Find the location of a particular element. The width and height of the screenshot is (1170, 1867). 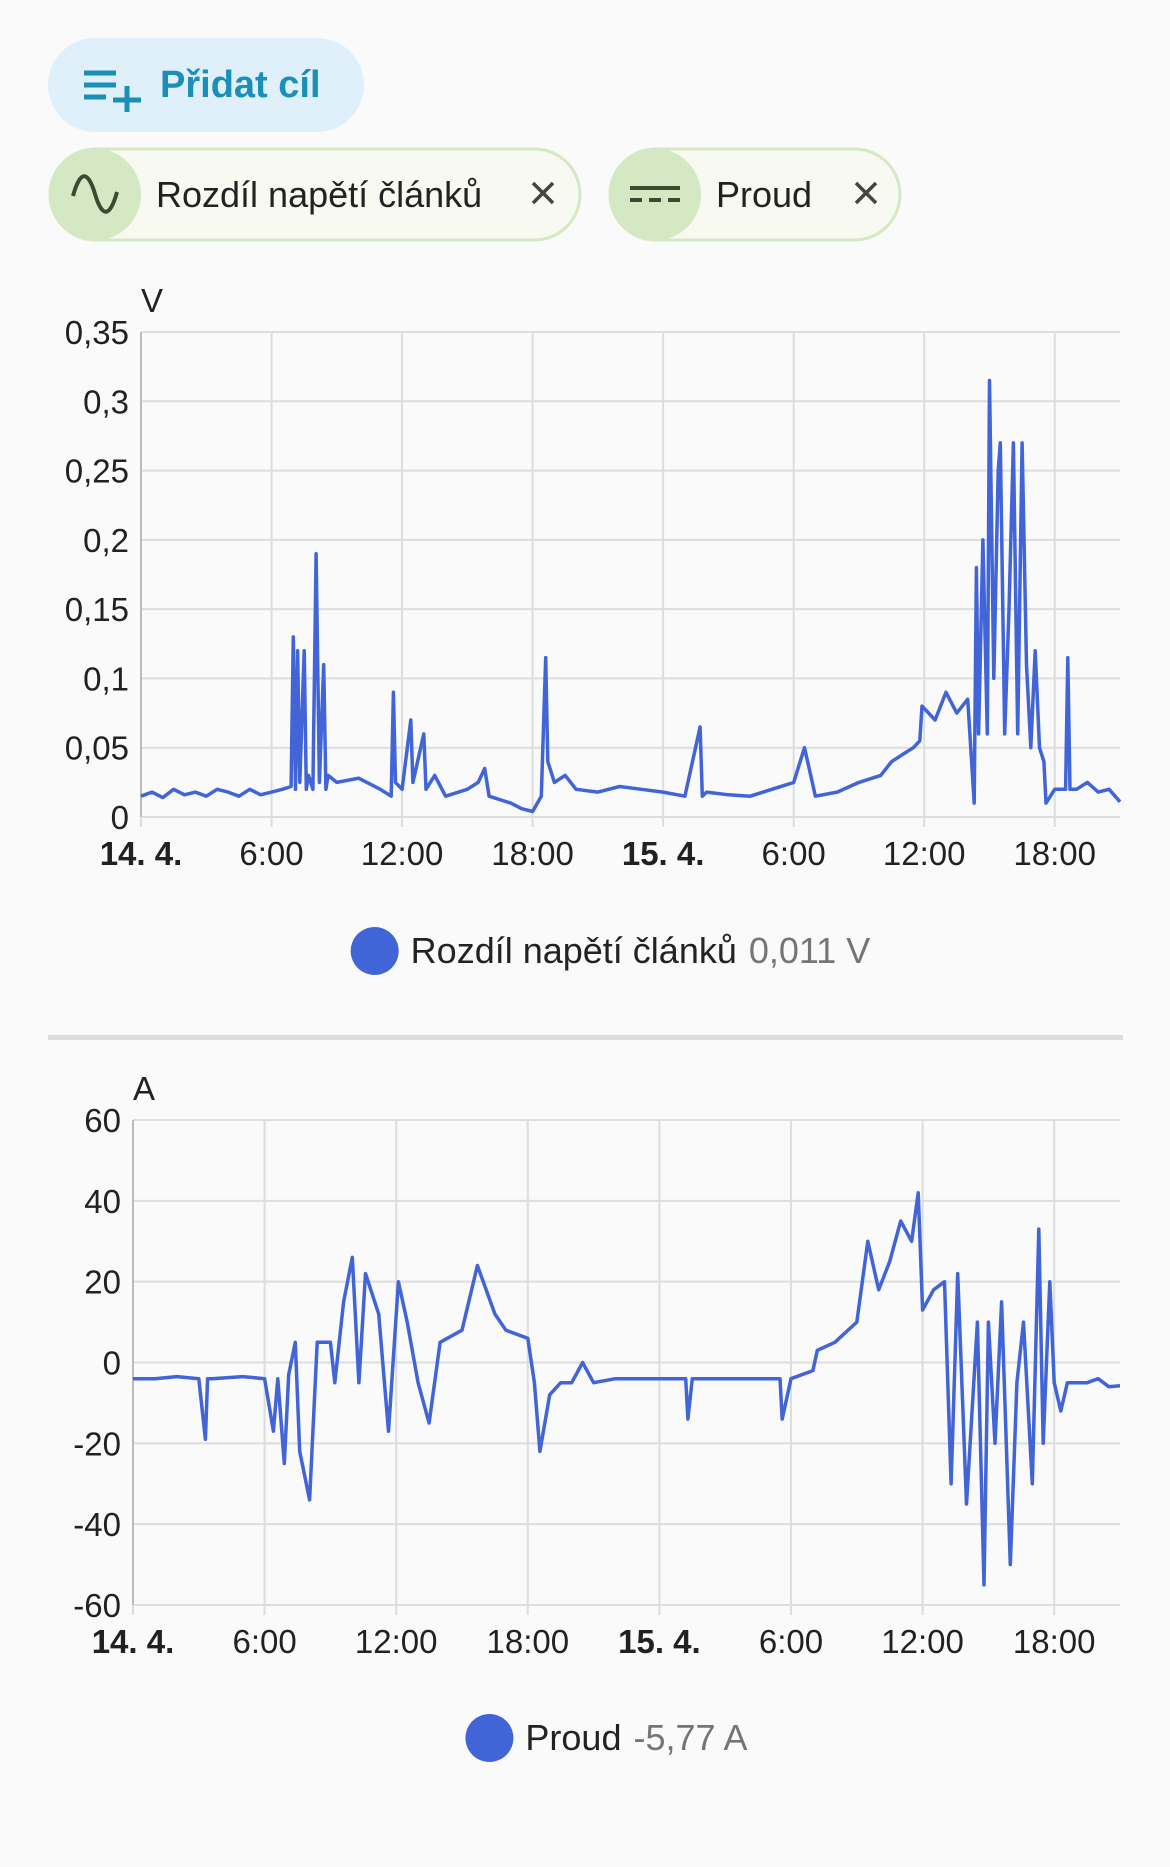

chip: Proud is located at coordinates (755, 194).